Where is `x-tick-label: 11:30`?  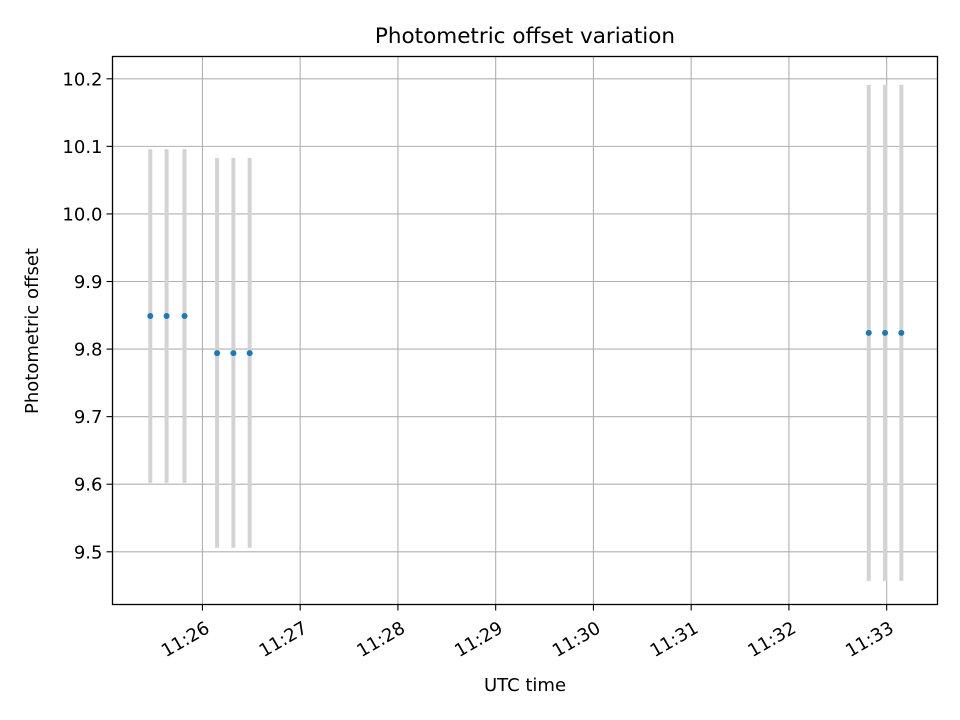
x-tick-label: 11:30 is located at coordinates (576, 640).